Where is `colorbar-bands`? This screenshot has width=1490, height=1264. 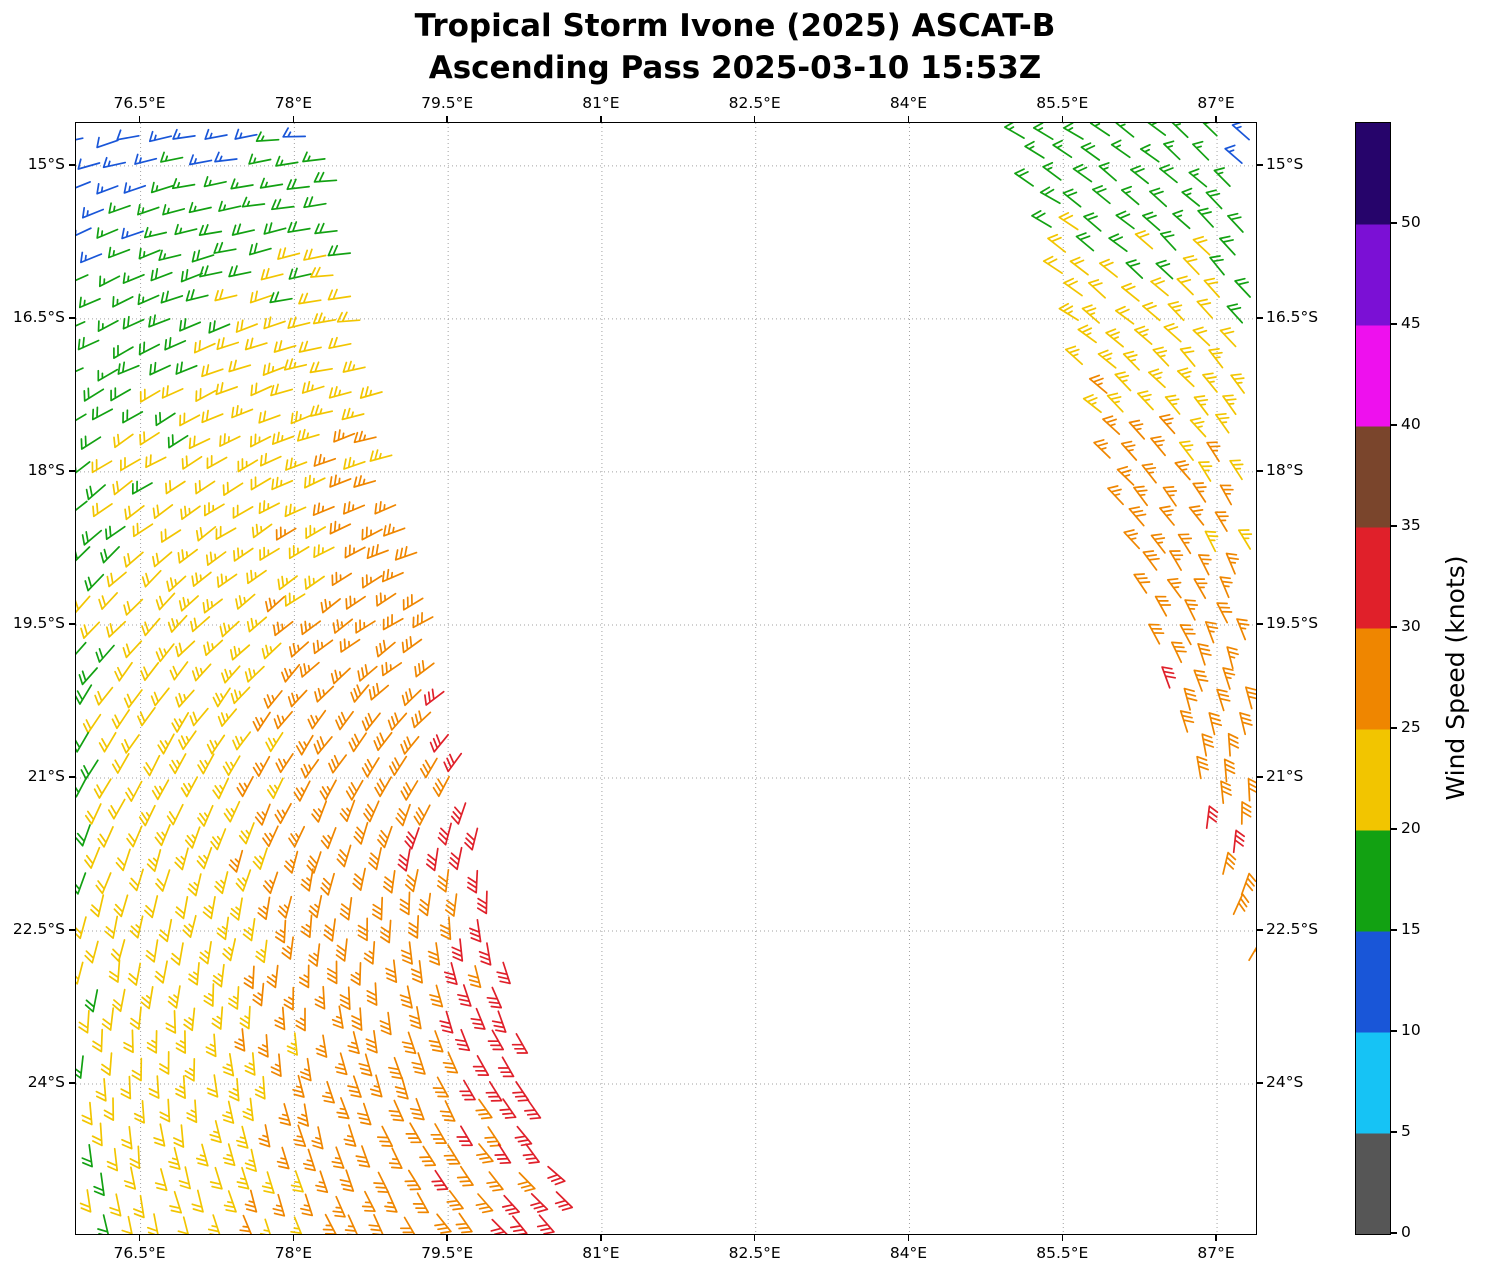 colorbar-bands is located at coordinates (1373, 679).